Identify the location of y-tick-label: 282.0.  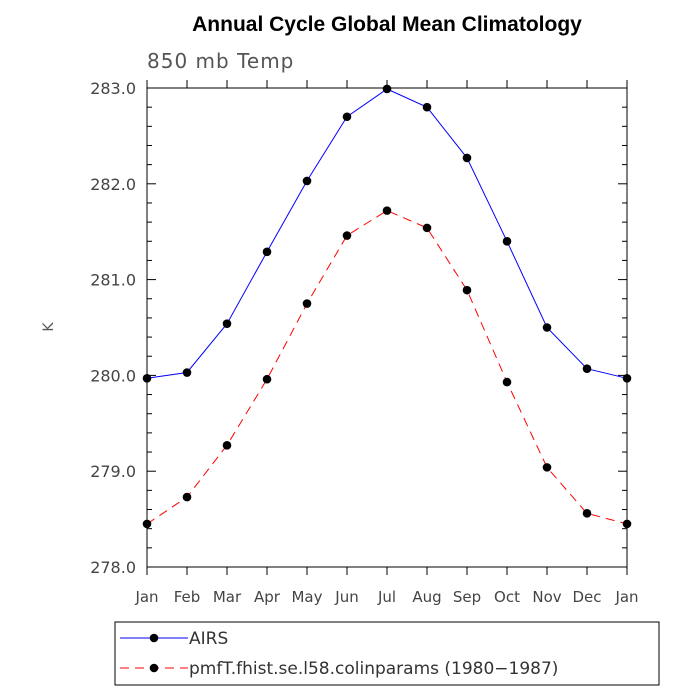
(113, 184).